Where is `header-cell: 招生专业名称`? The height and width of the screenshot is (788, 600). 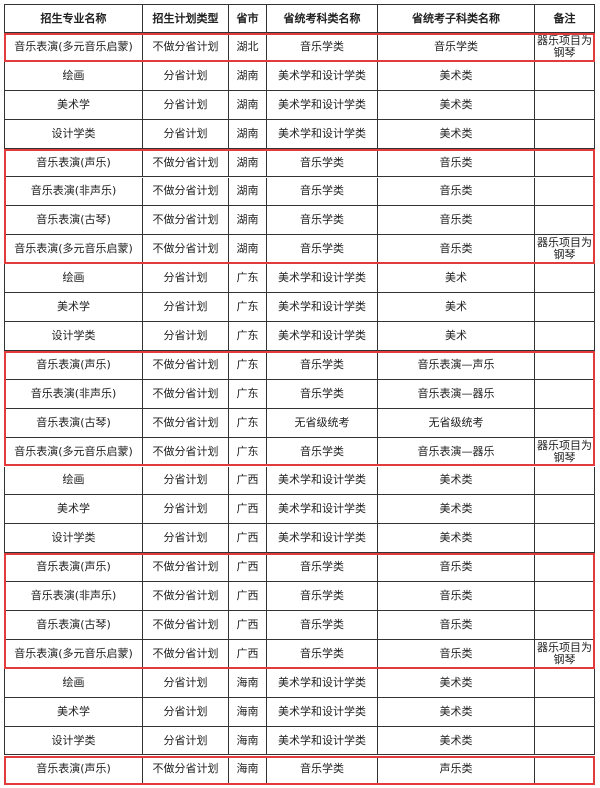
header-cell: 招生专业名称 is located at coordinates (73, 18).